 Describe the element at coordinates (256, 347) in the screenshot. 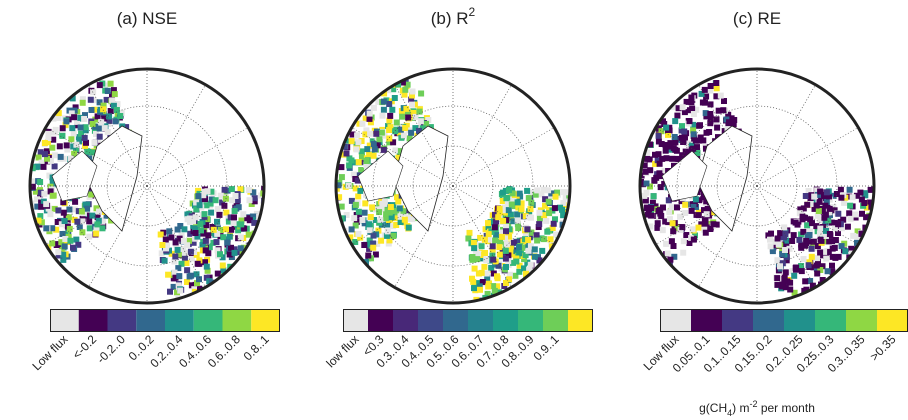

I see `colorbar-label: 0.8..1` at that location.